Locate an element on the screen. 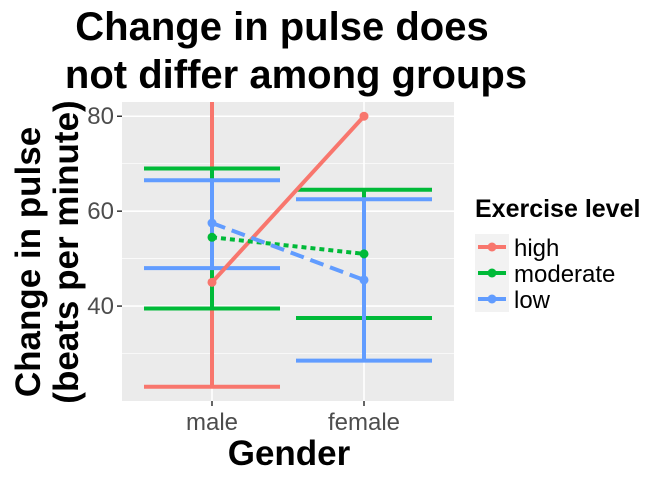  point-moderate-male is located at coordinates (212, 237).